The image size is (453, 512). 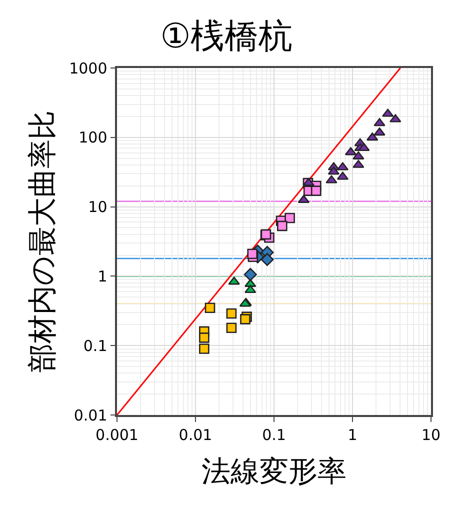 I want to click on x-tick-label: 0.01, so click(x=195, y=435).